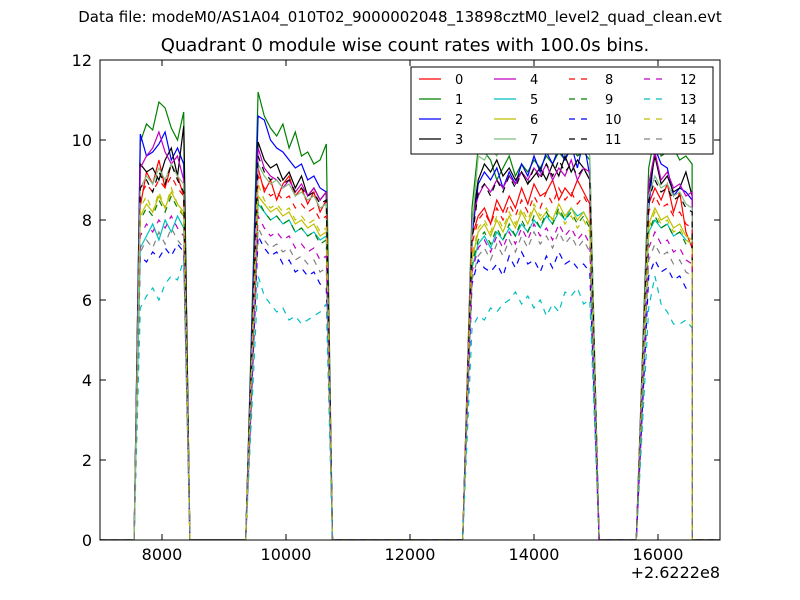  Describe the element at coordinates (688, 140) in the screenshot. I see `legend-label-15: 15` at that location.